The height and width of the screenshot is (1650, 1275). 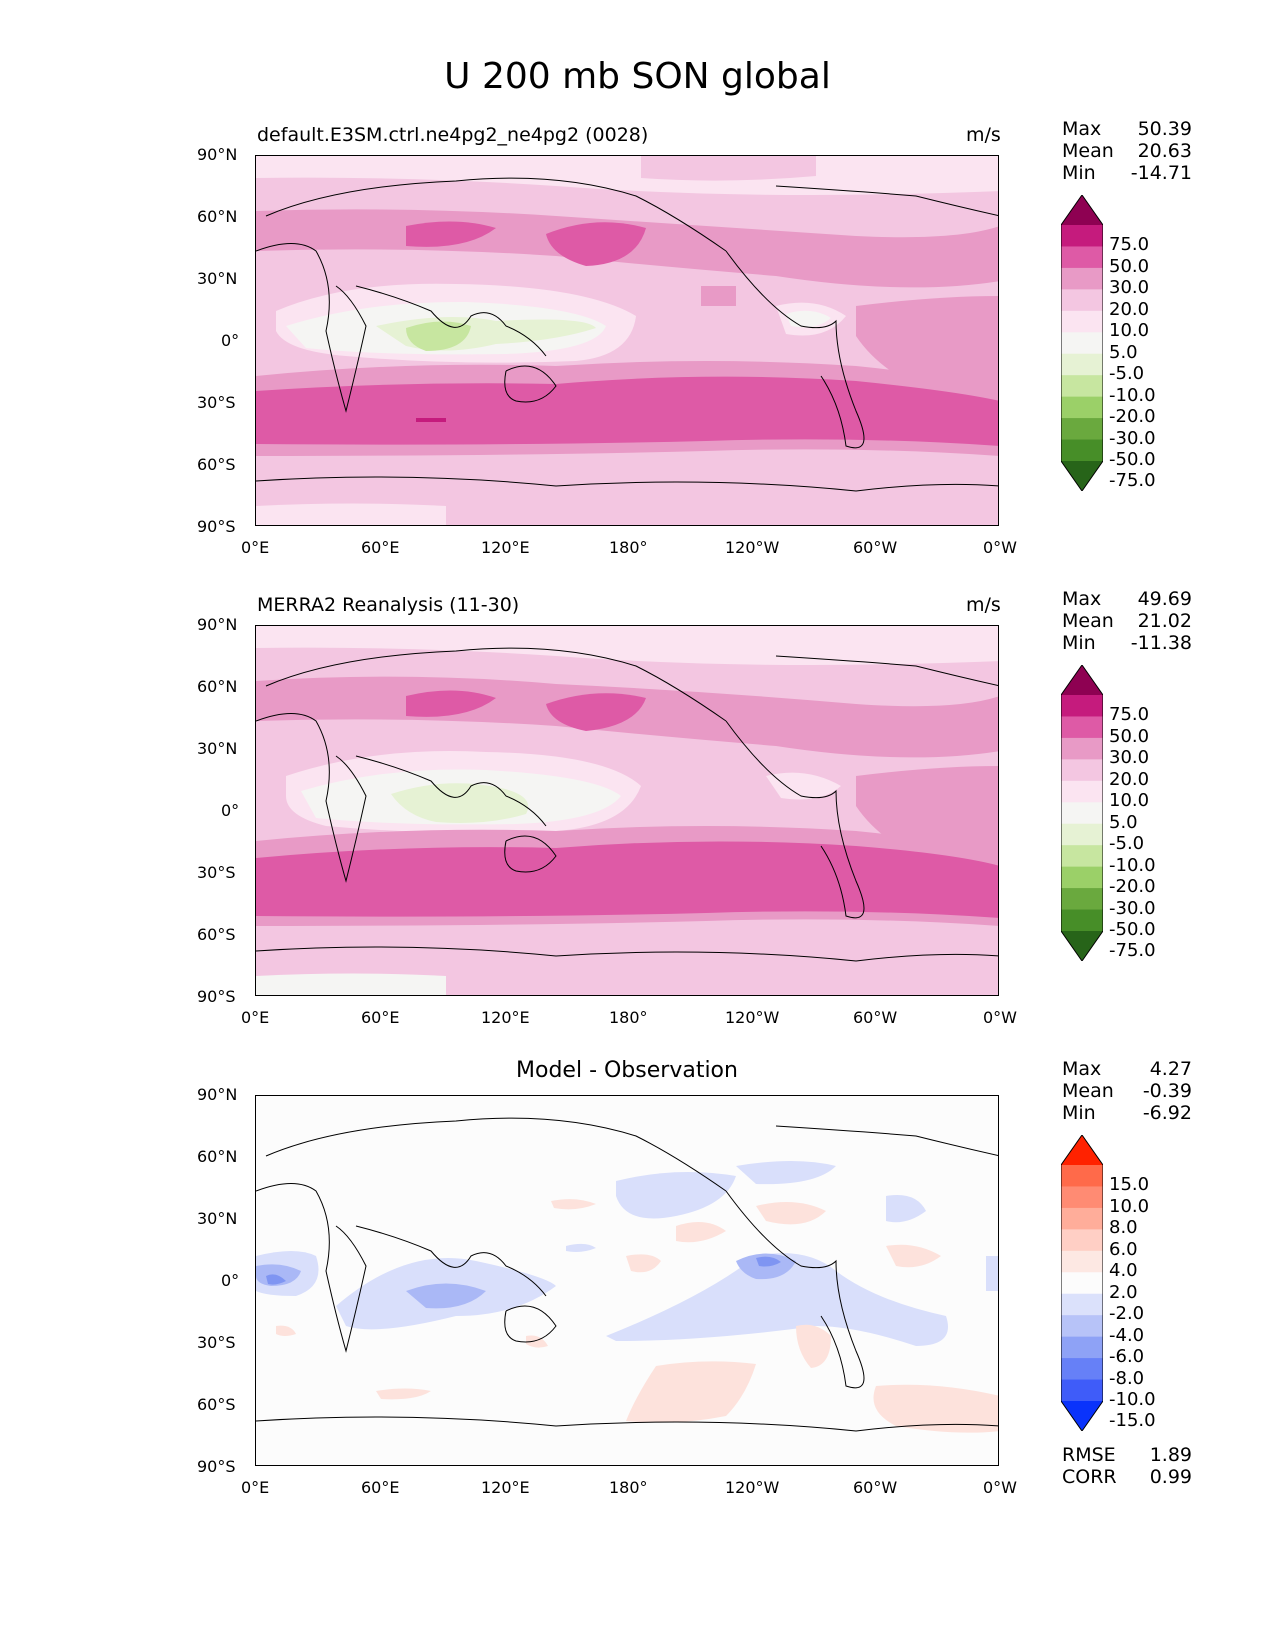 I want to click on stat-min: Min -6.92, so click(x=1127, y=1113).